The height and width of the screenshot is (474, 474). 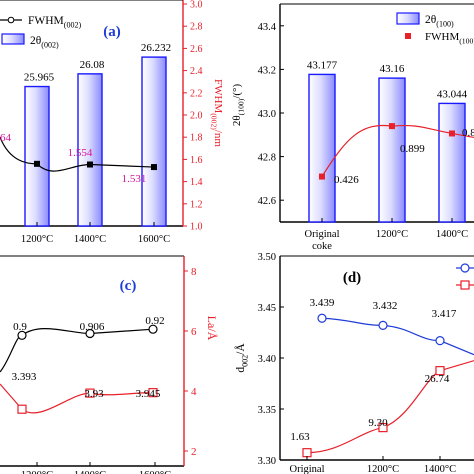 I want to click on right-tick-label: 2.6, so click(x=196, y=49).